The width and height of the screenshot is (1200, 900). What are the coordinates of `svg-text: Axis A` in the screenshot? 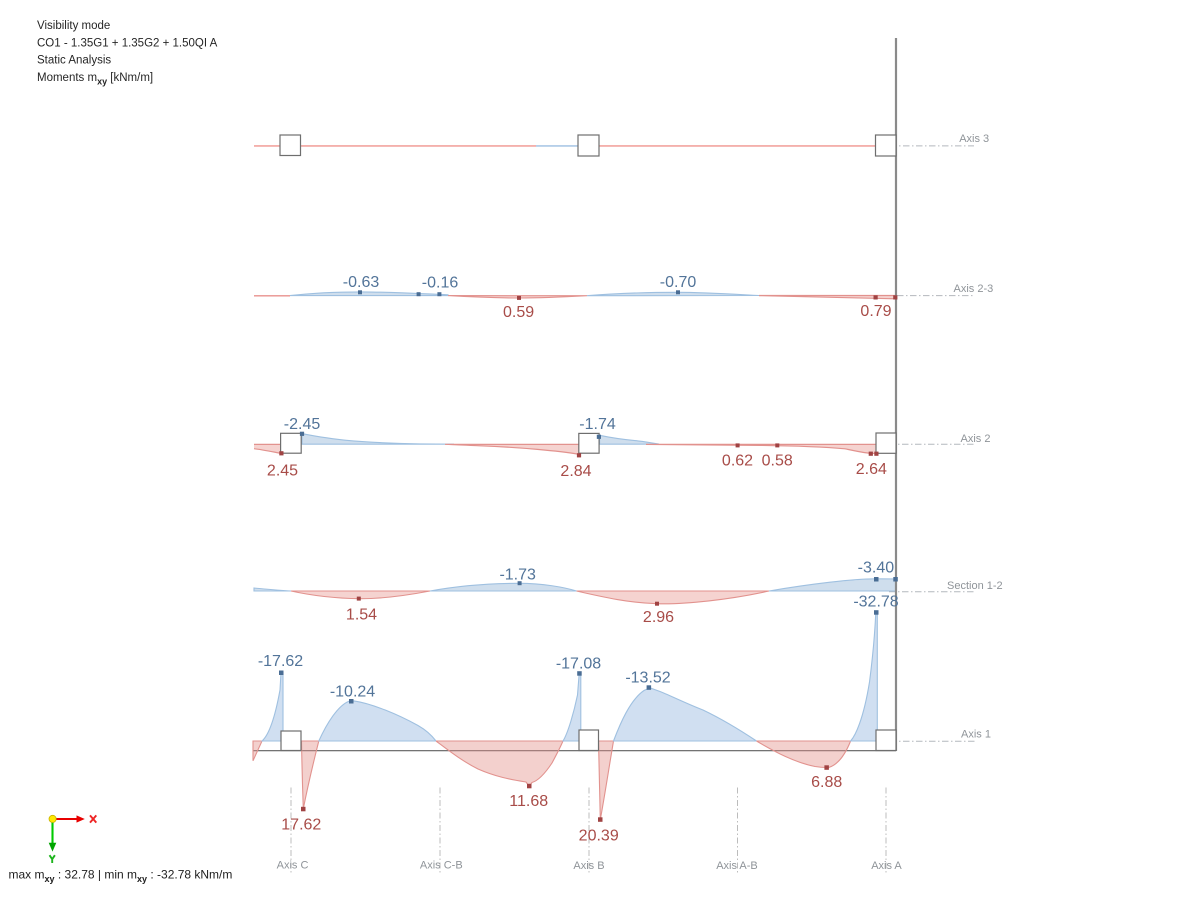 It's located at (886, 866).